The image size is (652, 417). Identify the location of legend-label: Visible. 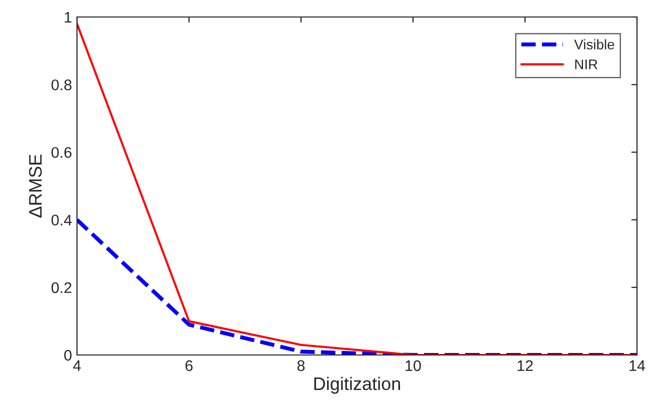
(594, 44).